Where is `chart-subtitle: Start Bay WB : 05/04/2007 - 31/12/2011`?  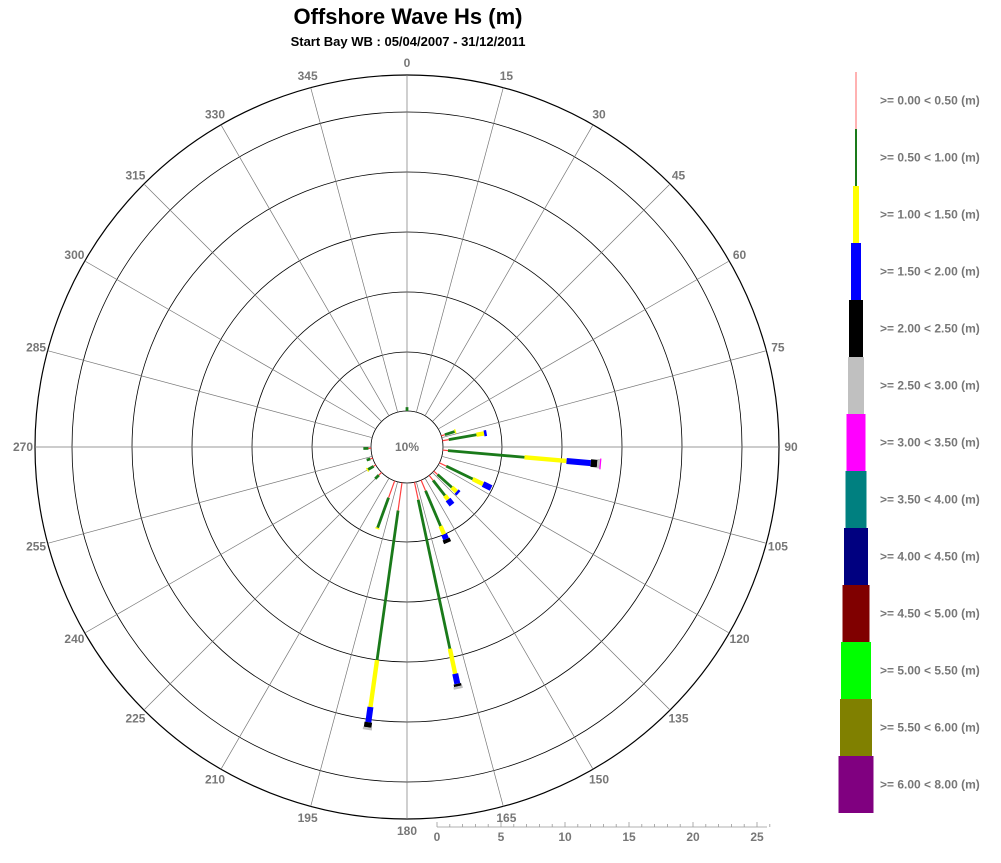
chart-subtitle: Start Bay WB : 05/04/2007 - 31/12/2011 is located at coordinates (408, 41).